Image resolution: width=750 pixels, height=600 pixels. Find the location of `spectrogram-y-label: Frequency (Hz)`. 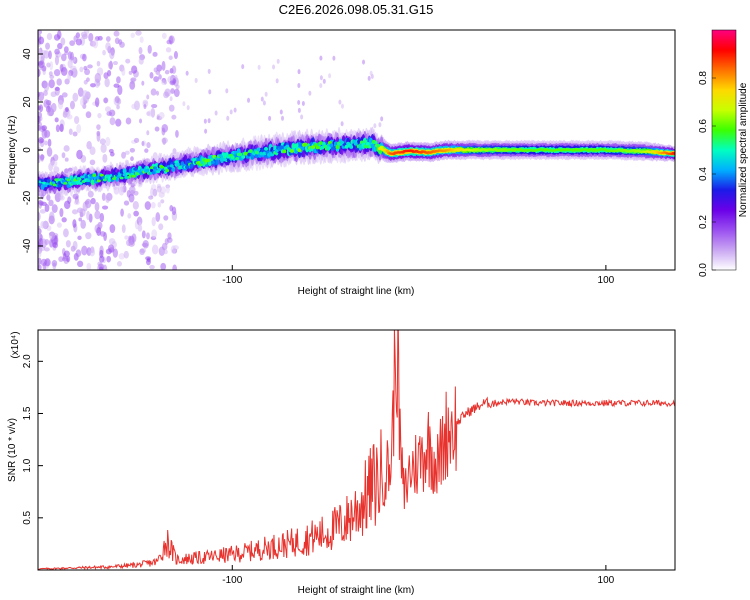

spectrogram-y-label: Frequency (Hz) is located at coordinates (12, 150).